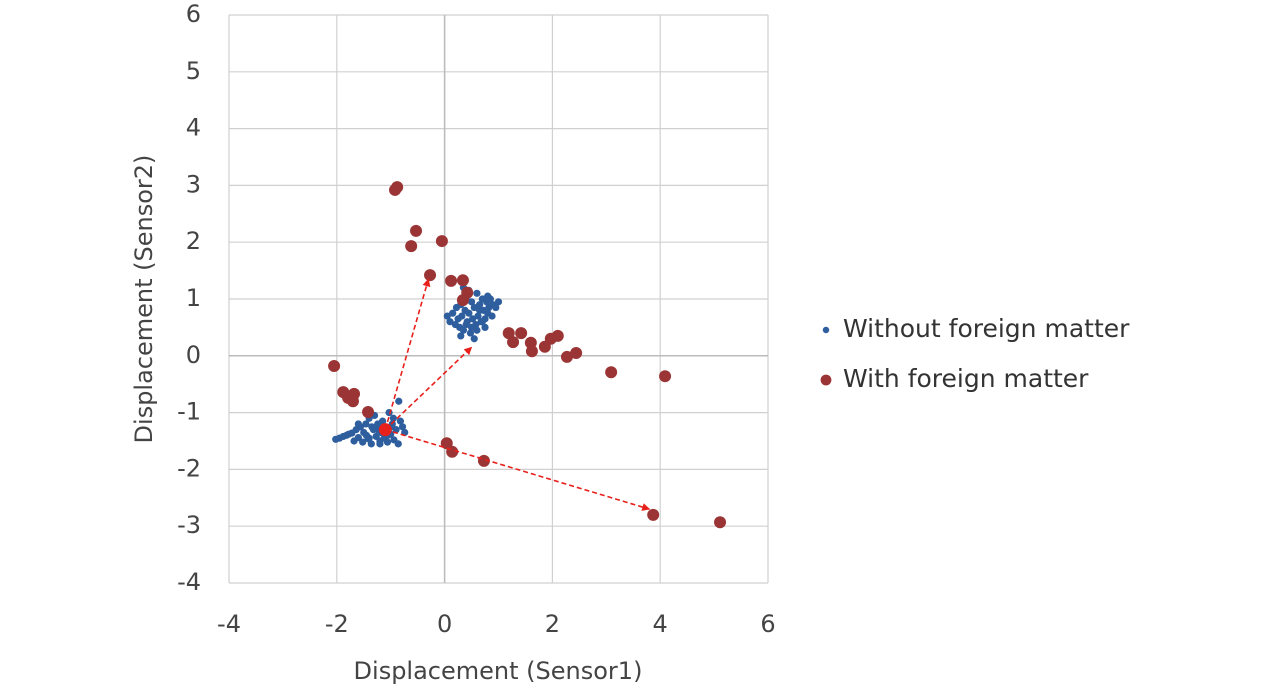 Image resolution: width=1284 pixels, height=690 pixels. Describe the element at coordinates (986, 328) in the screenshot. I see `legend-label: Without foreign matter` at that location.